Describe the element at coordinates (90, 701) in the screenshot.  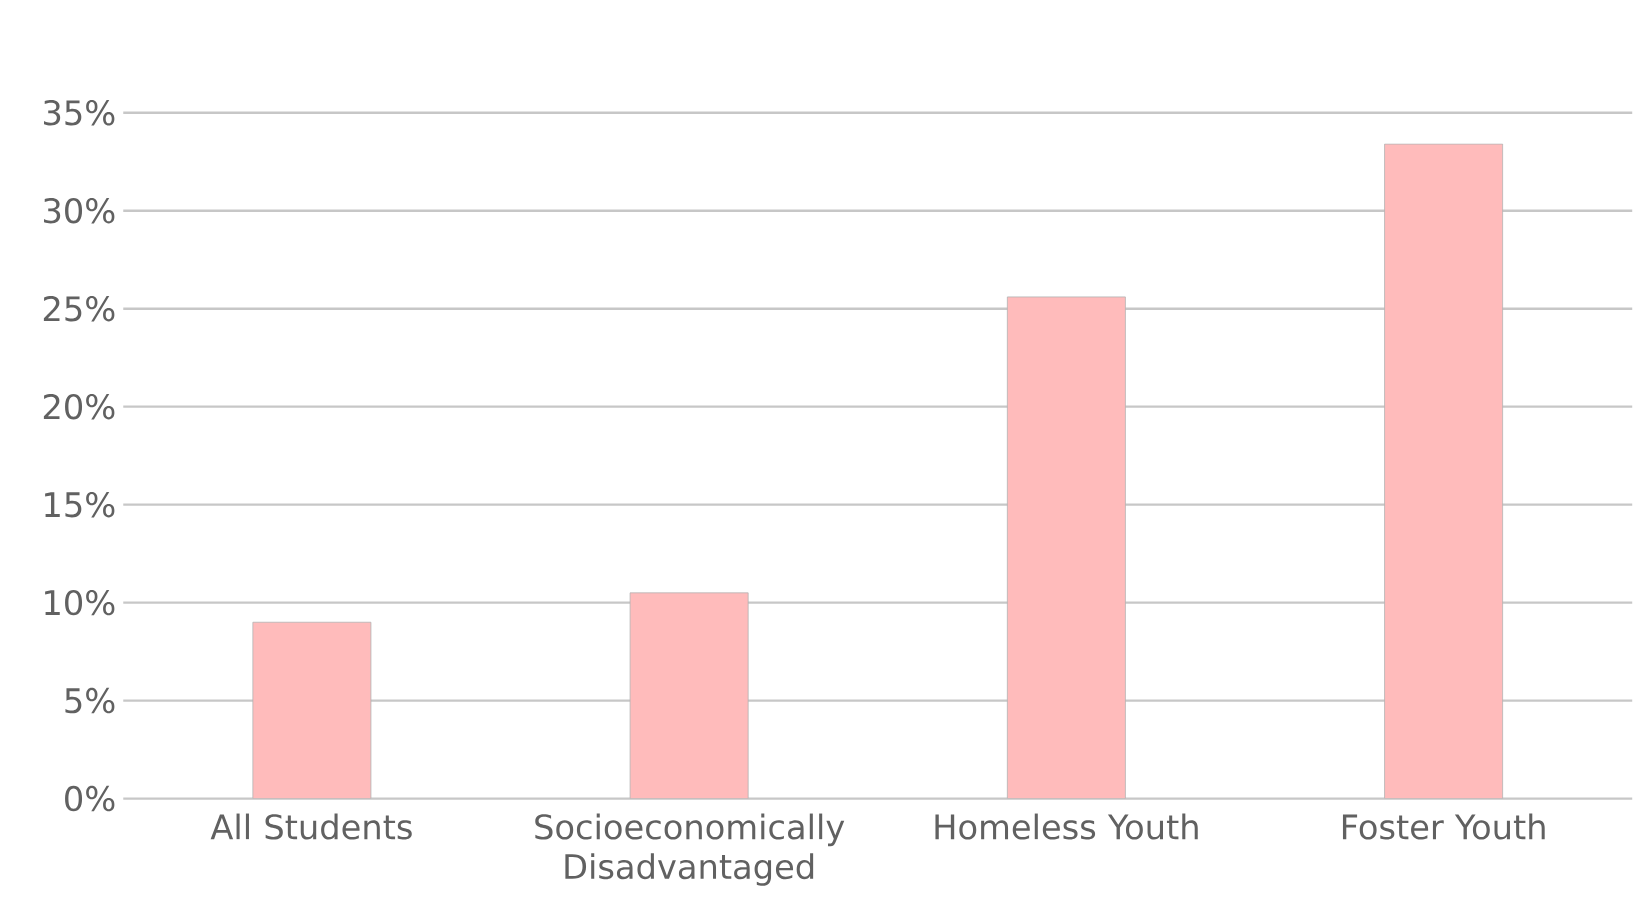
I see `y-tick-label: 5%` at that location.